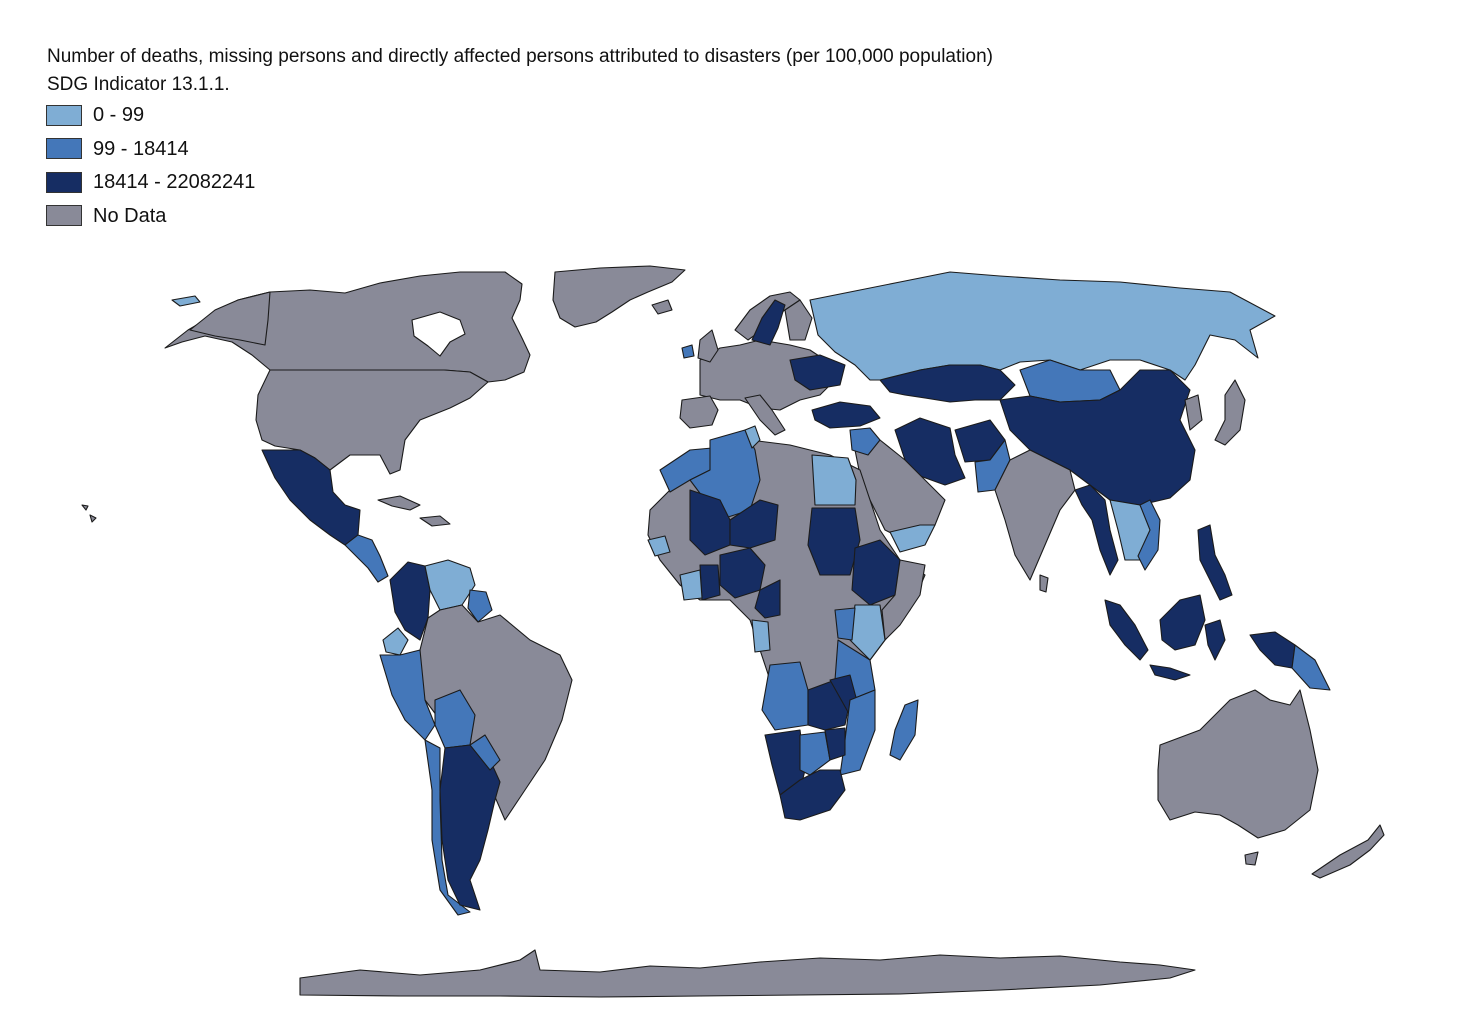 Image resolution: width=1480 pixels, height=1036 pixels. What do you see at coordinates (174, 182) in the screenshot?
I see `legend-label: 18414 - 22082241` at bounding box center [174, 182].